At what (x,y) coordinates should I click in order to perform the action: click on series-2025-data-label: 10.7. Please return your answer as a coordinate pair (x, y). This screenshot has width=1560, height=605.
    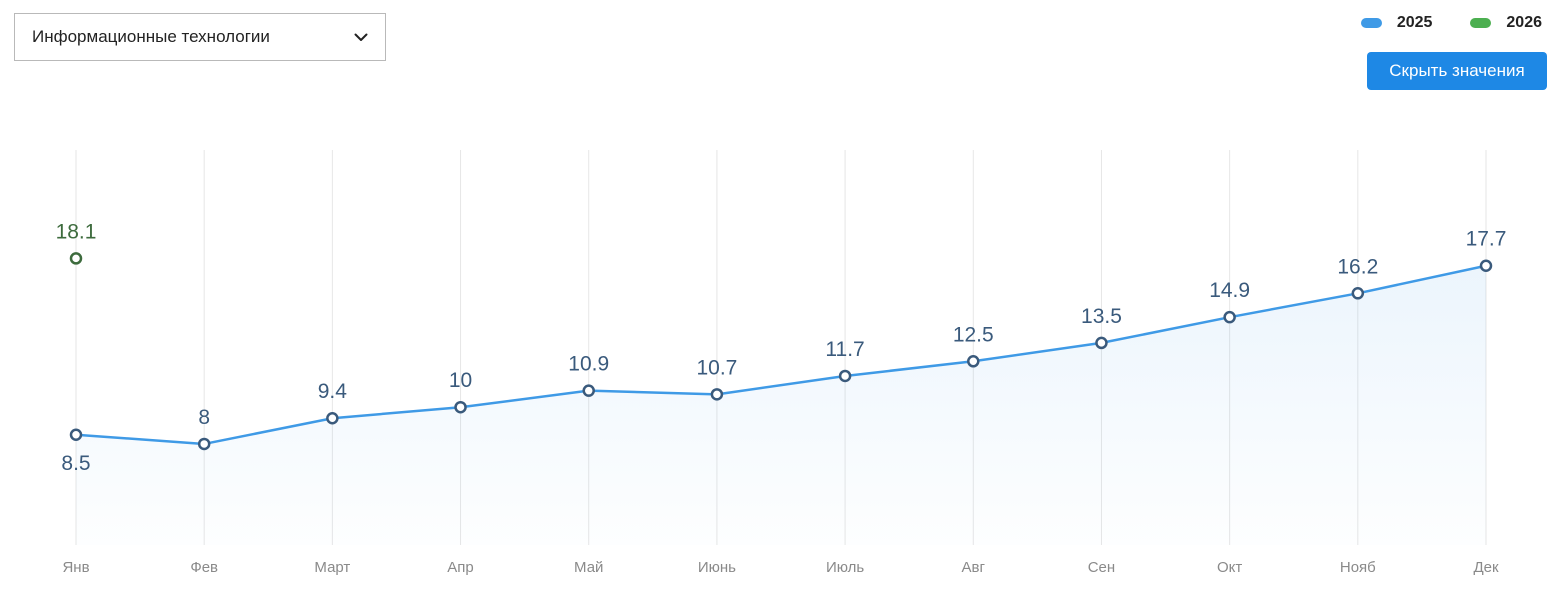
    Looking at the image, I should click on (716, 367).